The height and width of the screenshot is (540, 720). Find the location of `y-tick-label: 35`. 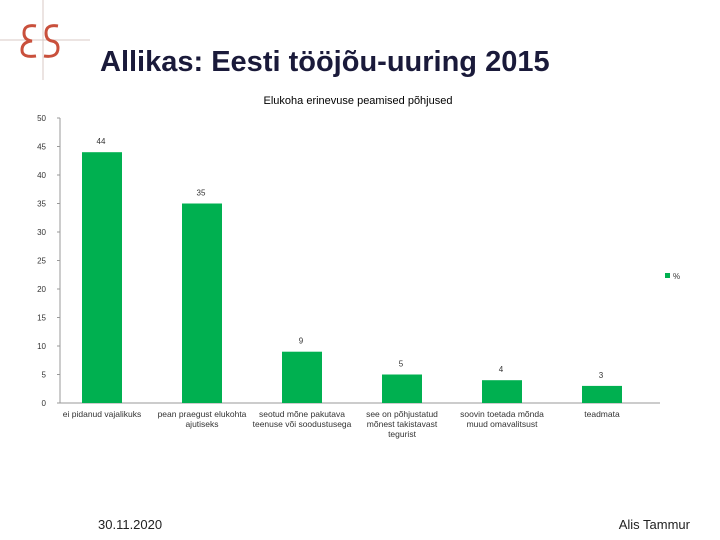

y-tick-label: 35 is located at coordinates (41, 204).